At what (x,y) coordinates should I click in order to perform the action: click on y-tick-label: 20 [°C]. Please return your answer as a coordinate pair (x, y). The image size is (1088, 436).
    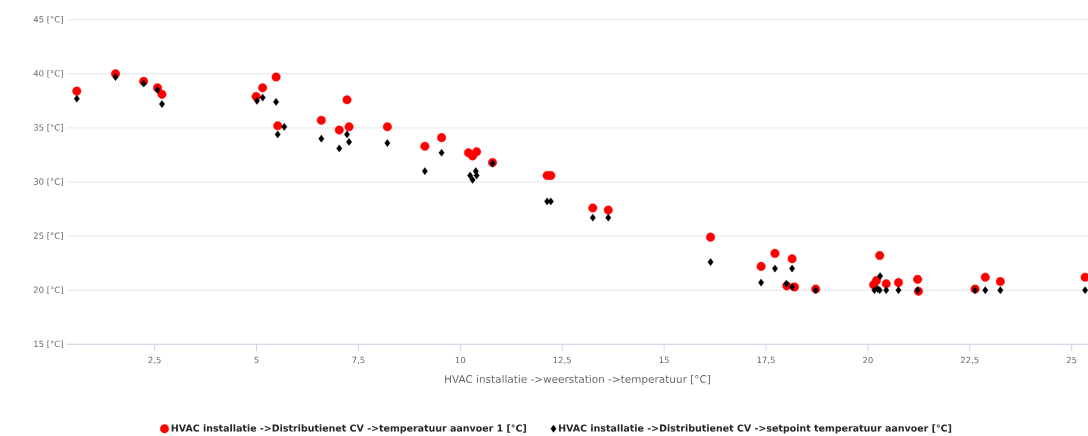
    Looking at the image, I should click on (48, 290).